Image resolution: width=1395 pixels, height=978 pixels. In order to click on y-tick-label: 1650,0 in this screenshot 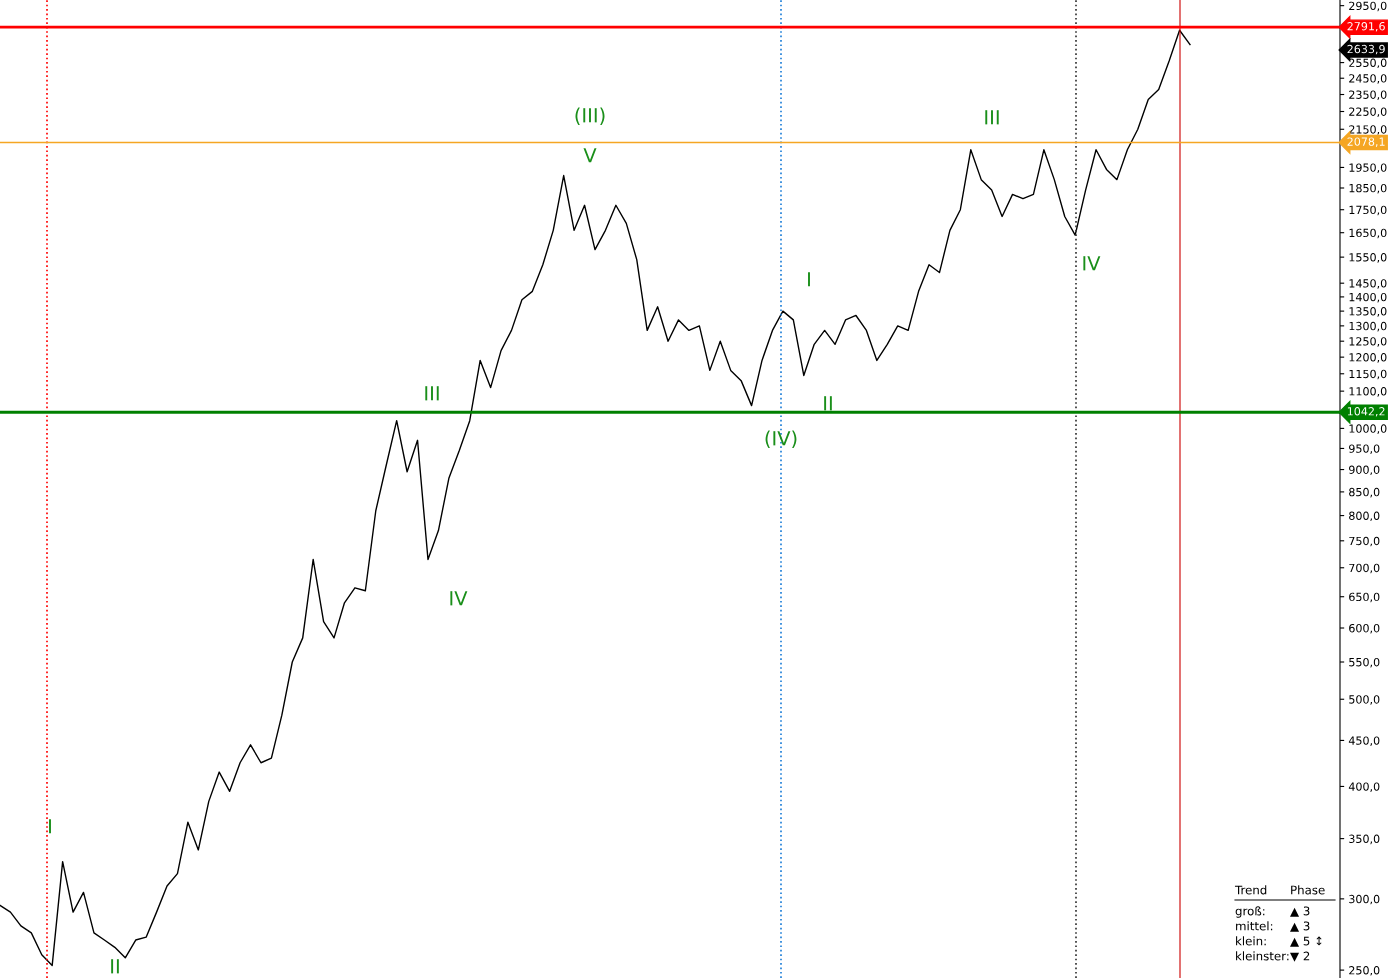, I will do `click(1368, 233)`.